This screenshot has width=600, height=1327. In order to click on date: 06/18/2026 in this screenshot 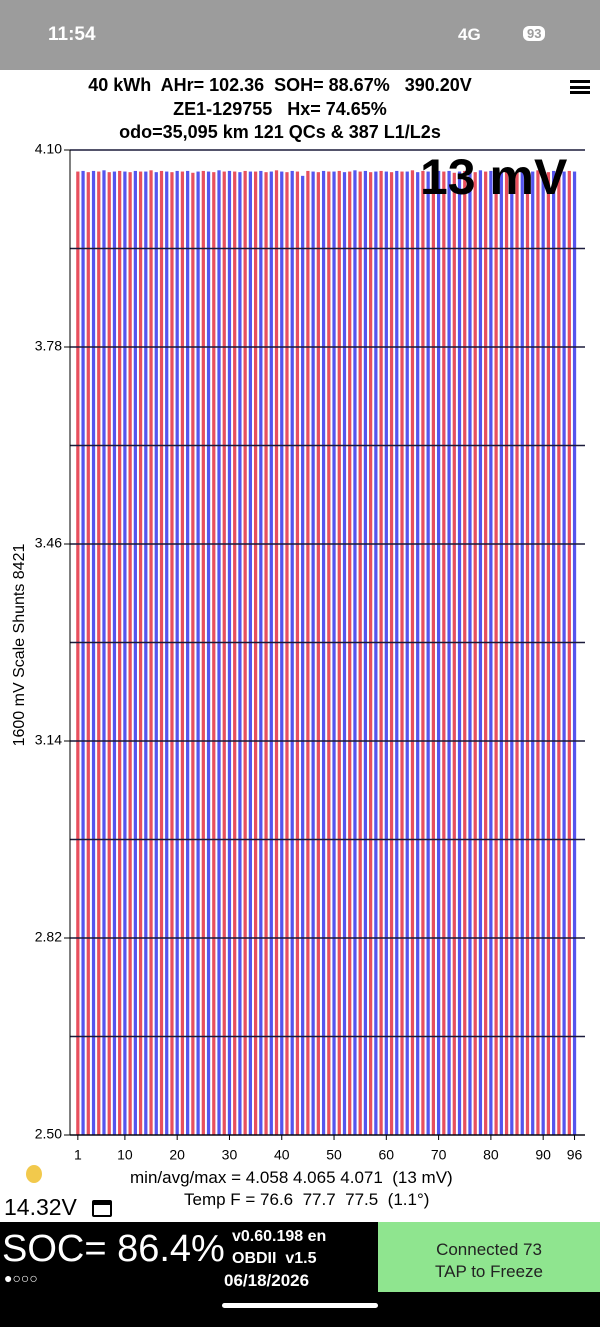, I will do `click(267, 1280)`.